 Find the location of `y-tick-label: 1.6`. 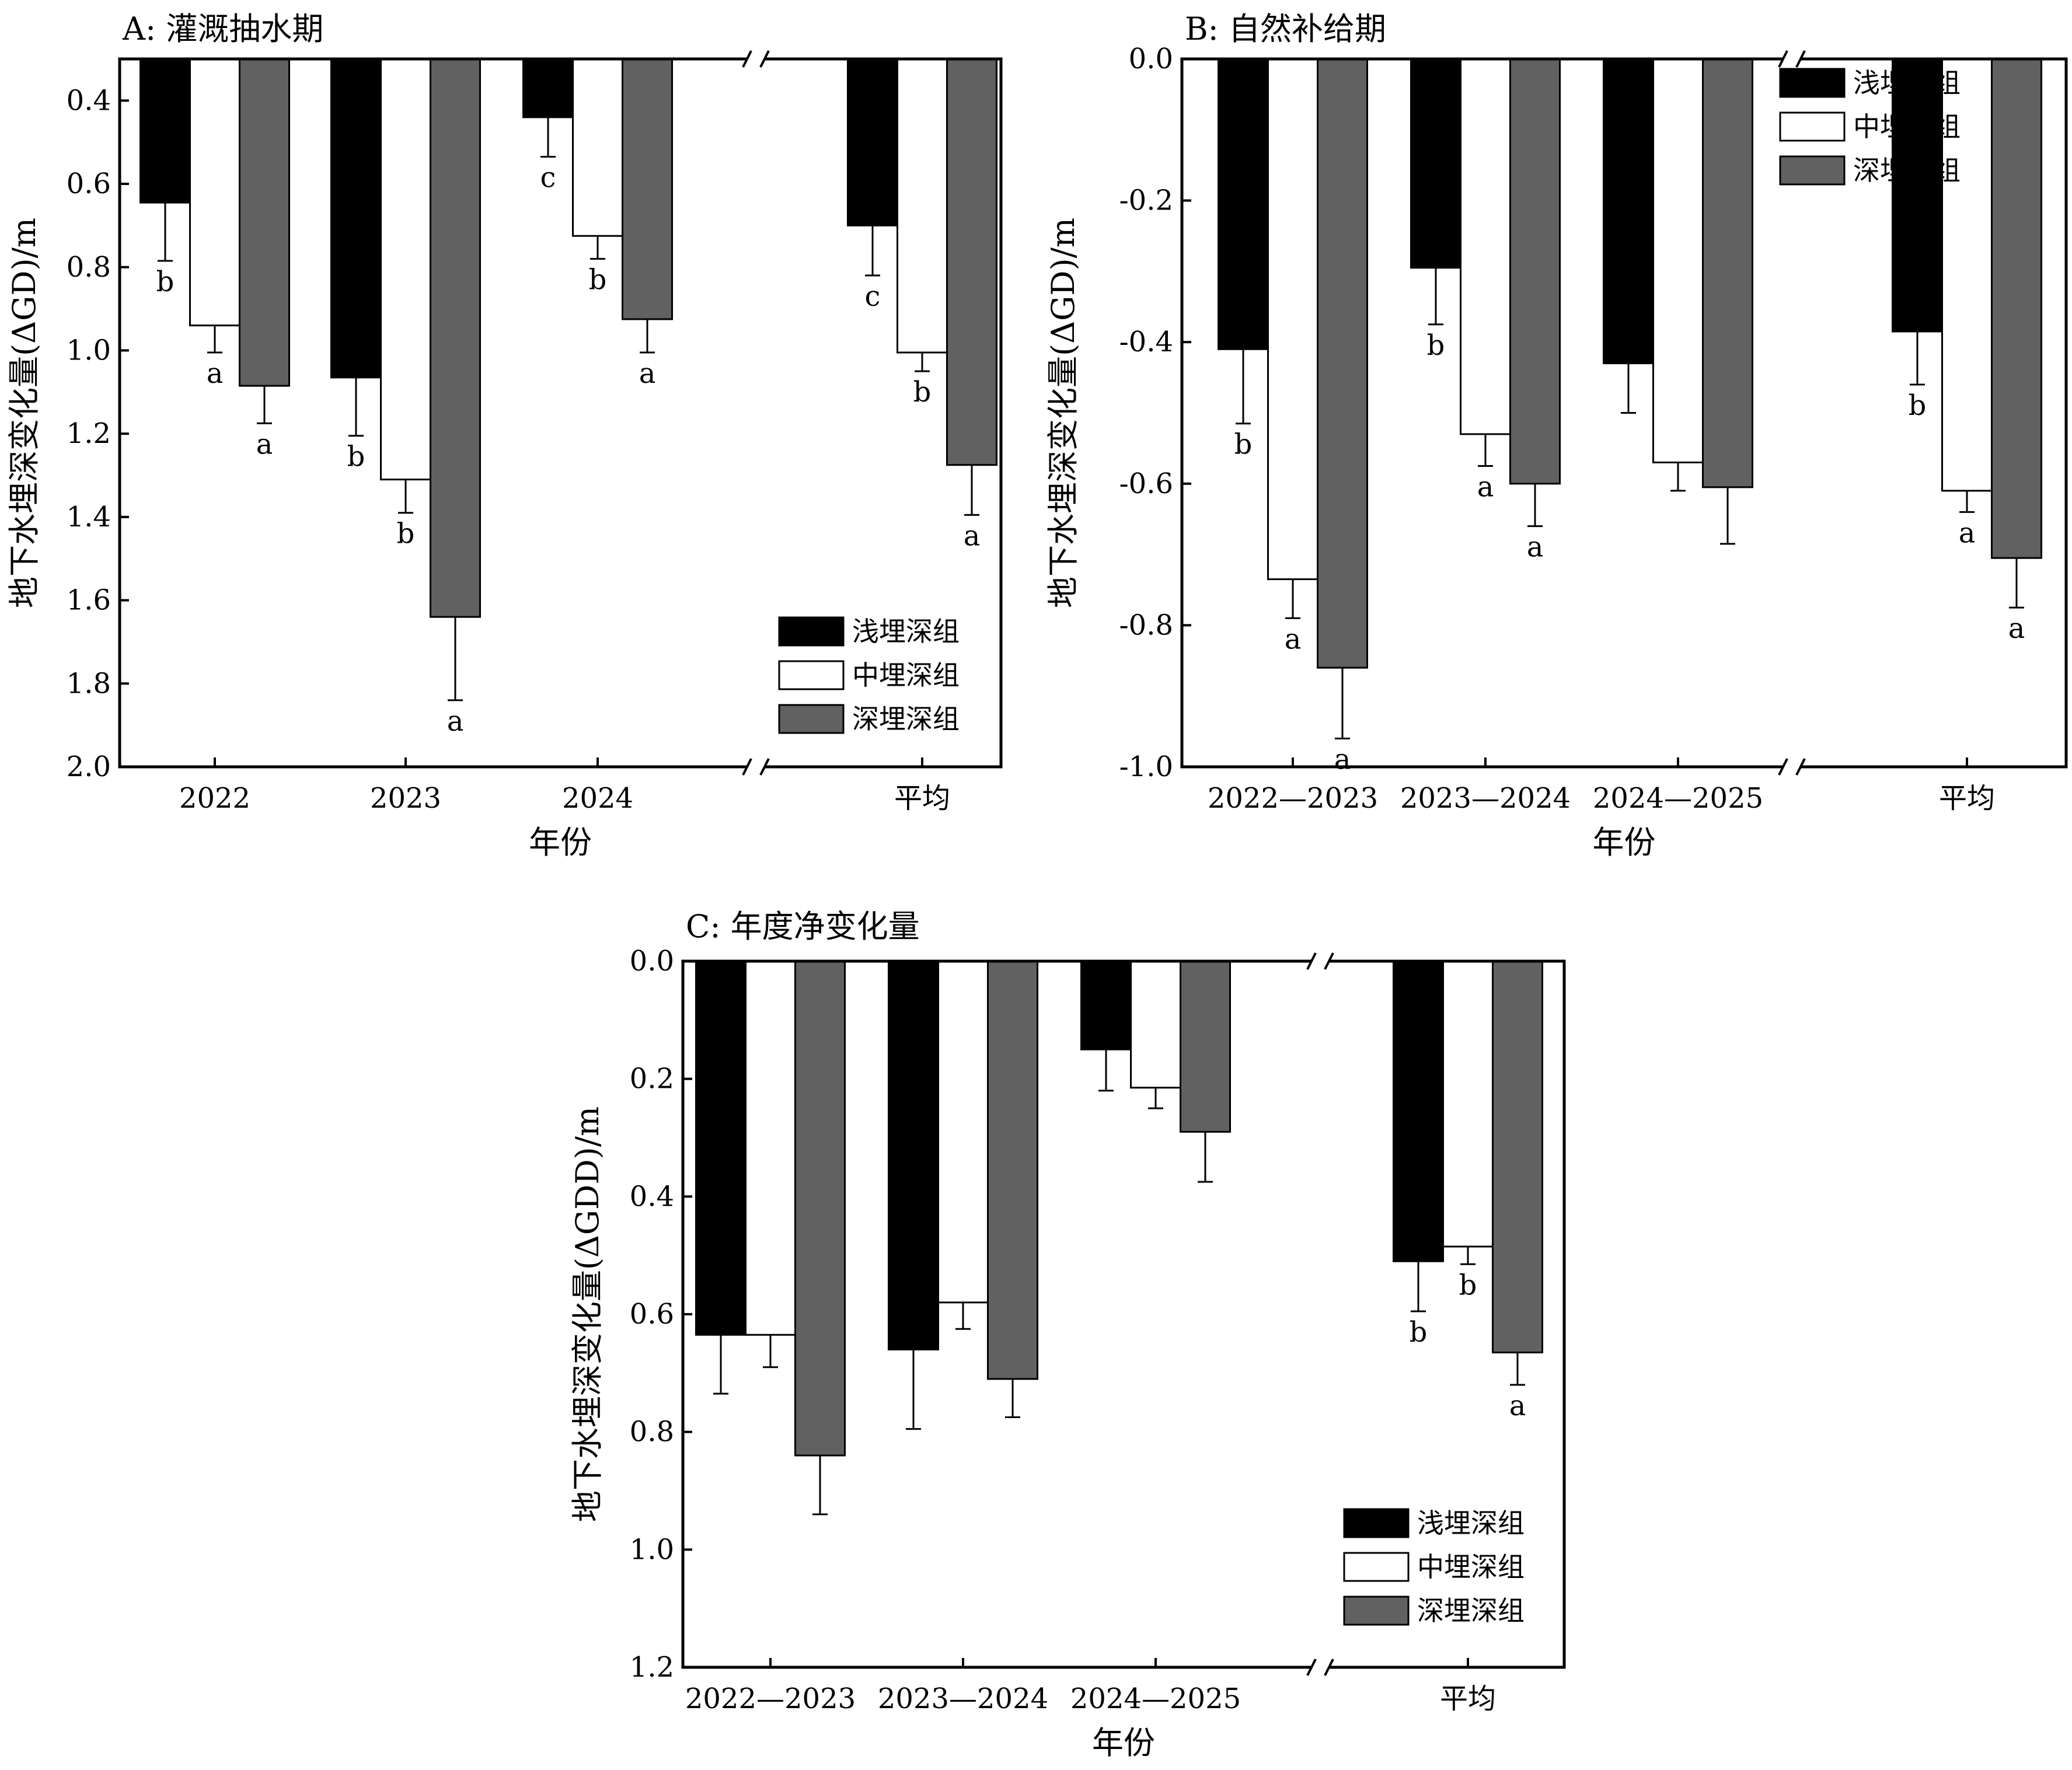

y-tick-label: 1.6 is located at coordinates (89, 600).